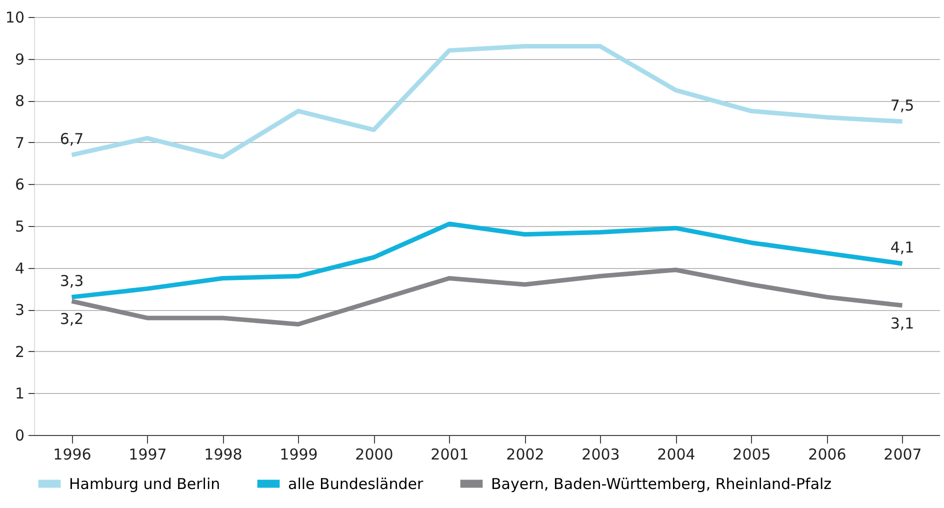 Image resolution: width=944 pixels, height=508 pixels. I want to click on y-tick-label: 10, so click(14, 17).